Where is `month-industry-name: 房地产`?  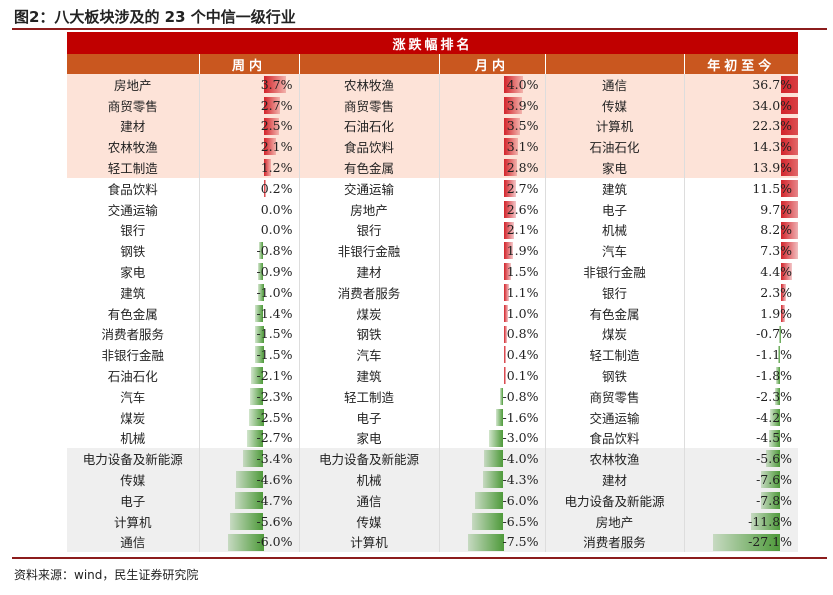
month-industry-name: 房地产 is located at coordinates (369, 209).